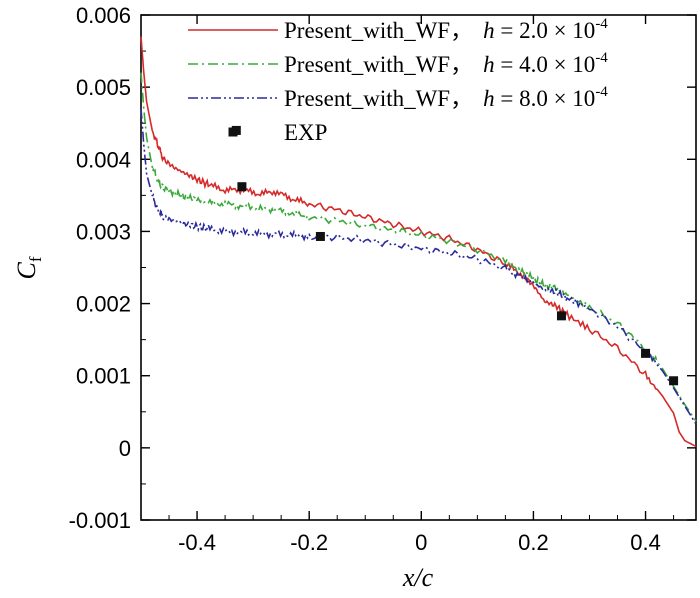 This screenshot has height=598, width=700. I want to click on y-tick-label: 0.005, so click(103, 87).